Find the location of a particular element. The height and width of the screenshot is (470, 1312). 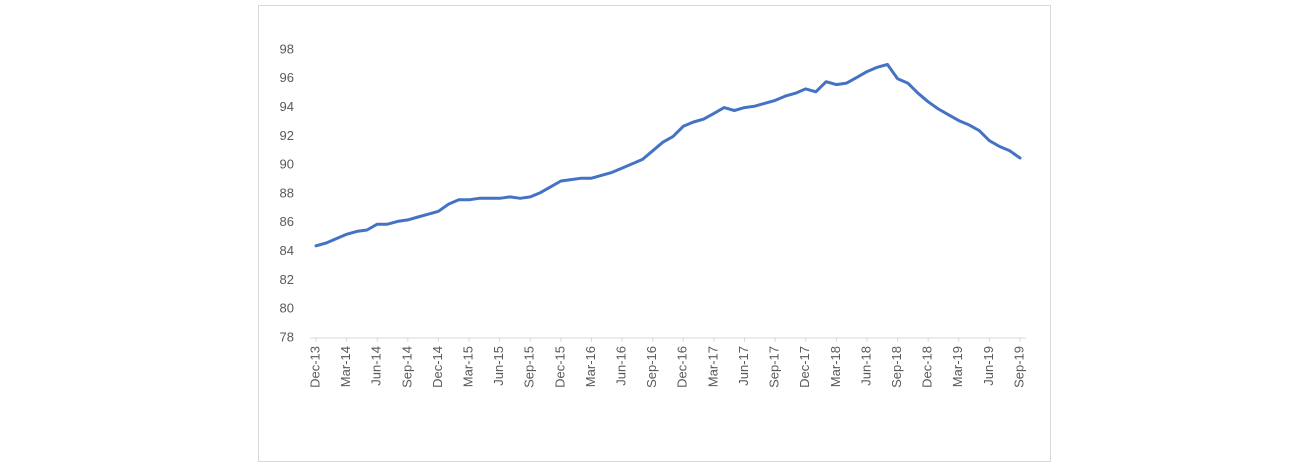

x-tick-label: Mar-16 is located at coordinates (590, 366).